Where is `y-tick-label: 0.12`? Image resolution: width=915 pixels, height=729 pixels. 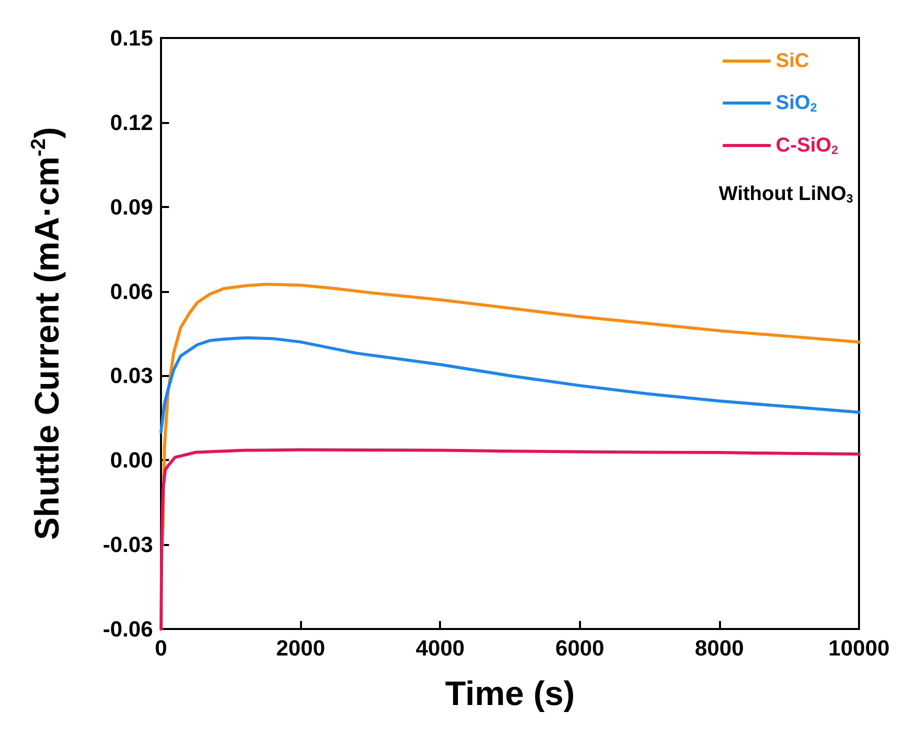 y-tick-label: 0.12 is located at coordinates (131, 122).